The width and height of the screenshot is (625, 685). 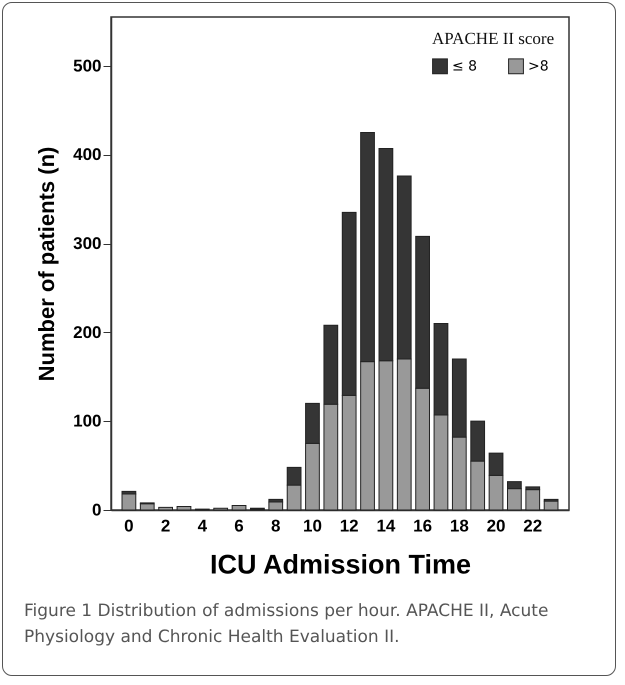 What do you see at coordinates (129, 526) in the screenshot?
I see `x-tick-label: 0` at bounding box center [129, 526].